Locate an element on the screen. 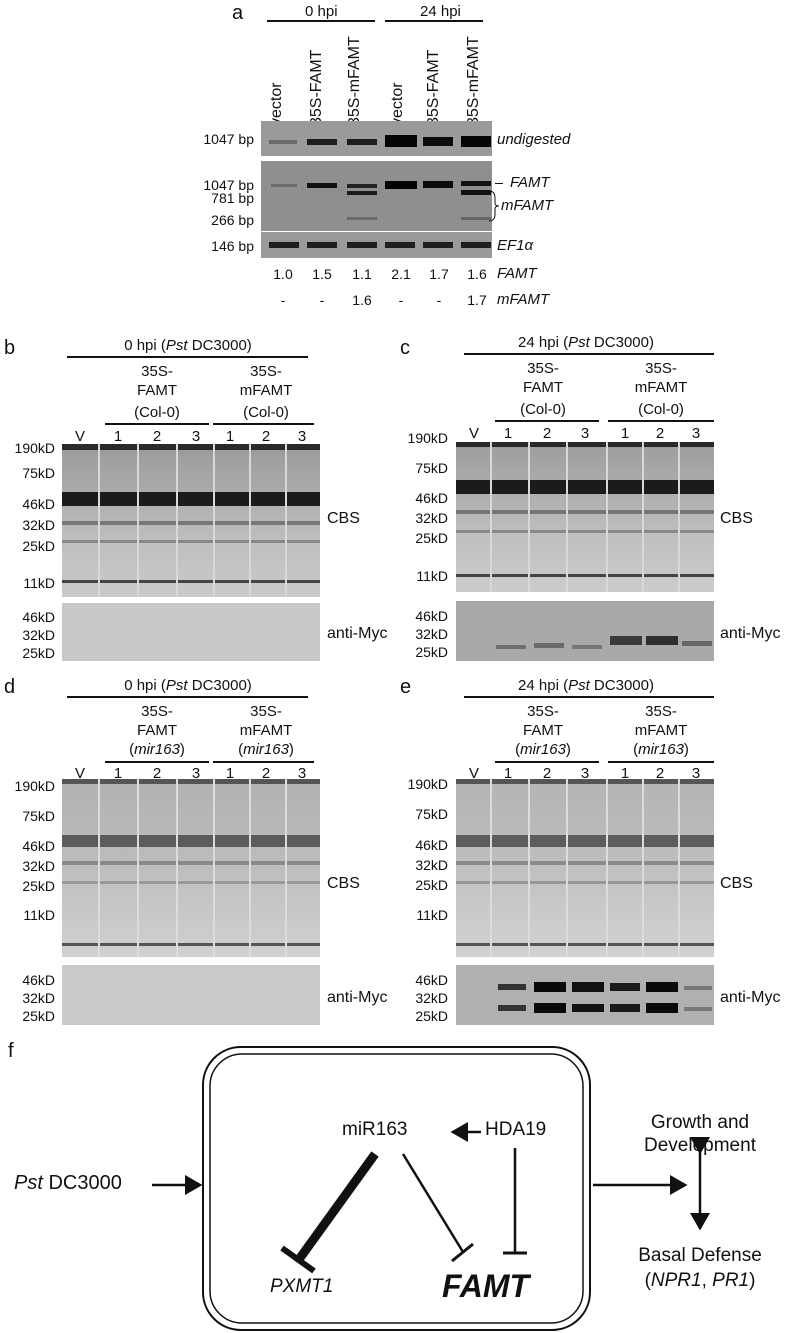  gel2-famt-label: FAMT is located at coordinates (530, 182).